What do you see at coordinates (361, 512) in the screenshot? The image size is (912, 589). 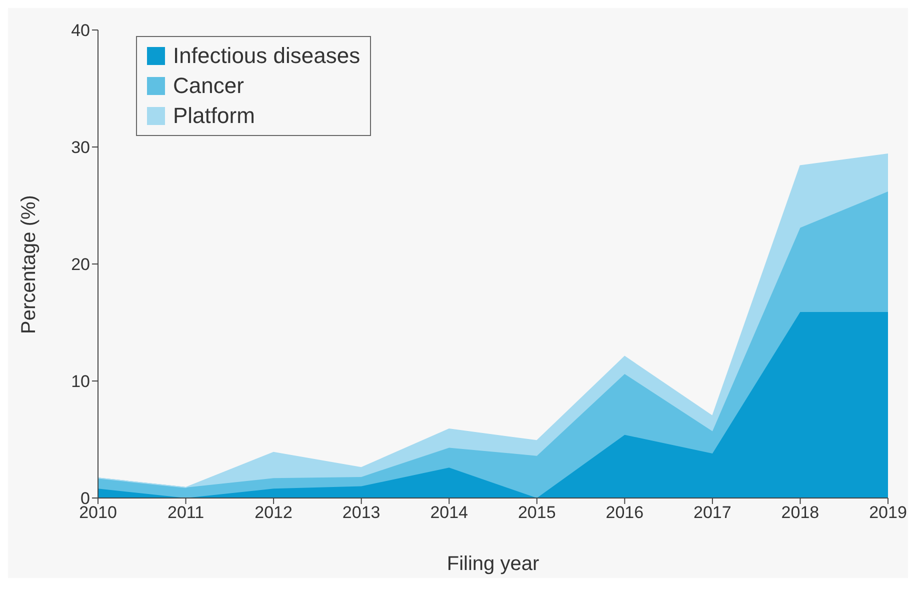 I see `x-tick-label: 2013` at bounding box center [361, 512].